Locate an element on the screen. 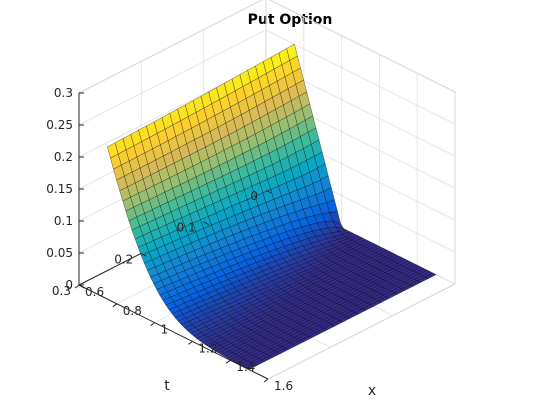 The height and width of the screenshot is (420, 560). y-tick-label: 0 is located at coordinates (254, 196).